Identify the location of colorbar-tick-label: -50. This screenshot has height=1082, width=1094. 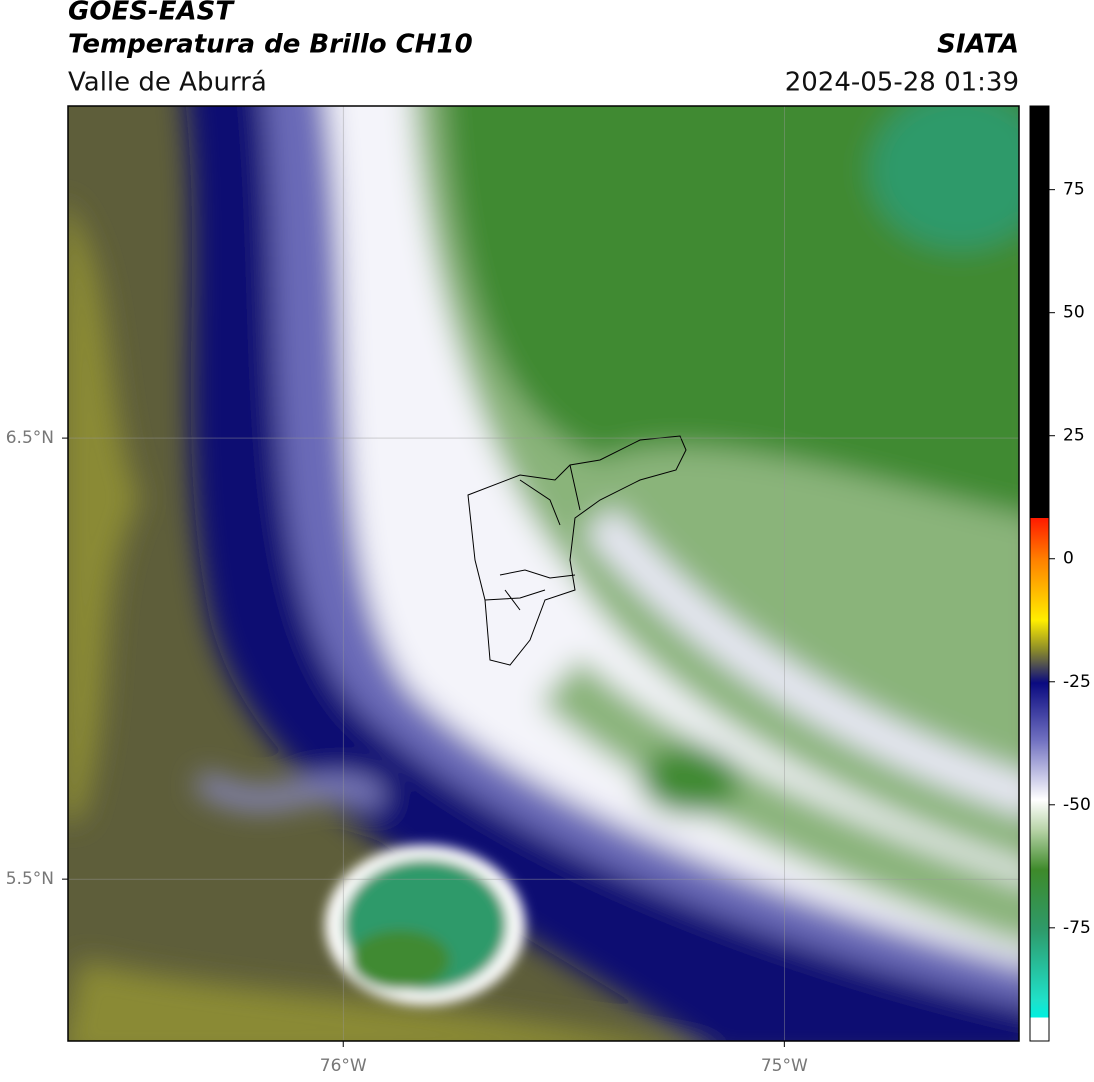
(1077, 805).